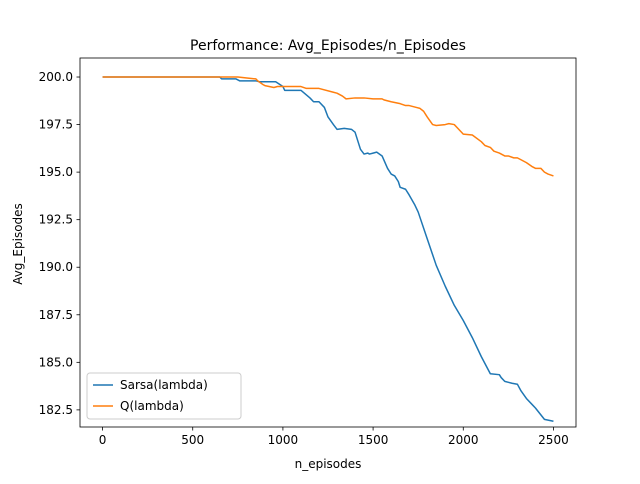 The height and width of the screenshot is (484, 640). Describe the element at coordinates (328, 464) in the screenshot. I see `x-axis-label: n_episodes` at that location.